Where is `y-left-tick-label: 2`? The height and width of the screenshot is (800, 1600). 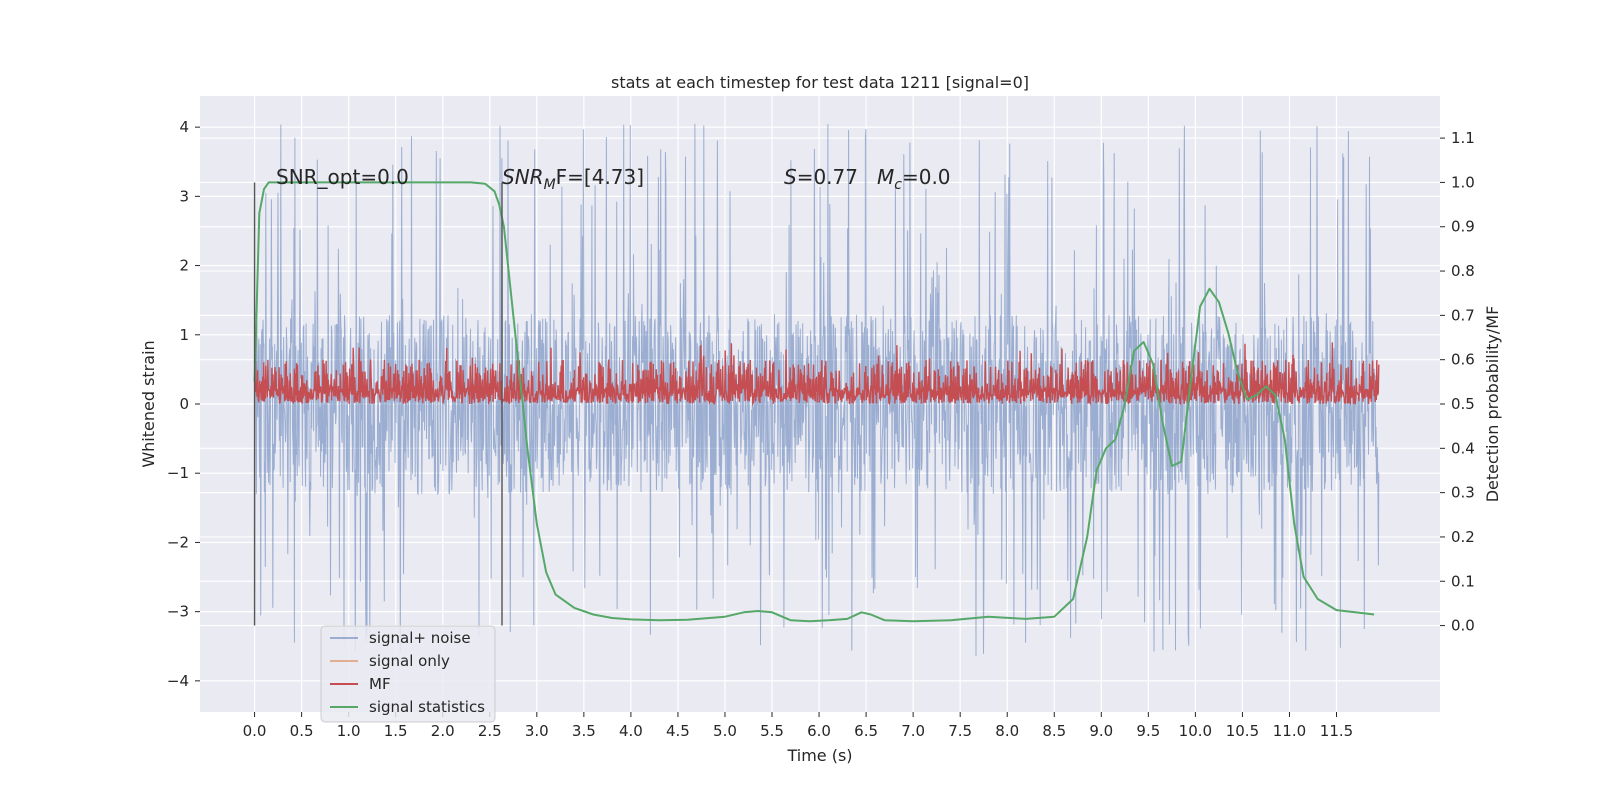 y-left-tick-label: 2 is located at coordinates (184, 266).